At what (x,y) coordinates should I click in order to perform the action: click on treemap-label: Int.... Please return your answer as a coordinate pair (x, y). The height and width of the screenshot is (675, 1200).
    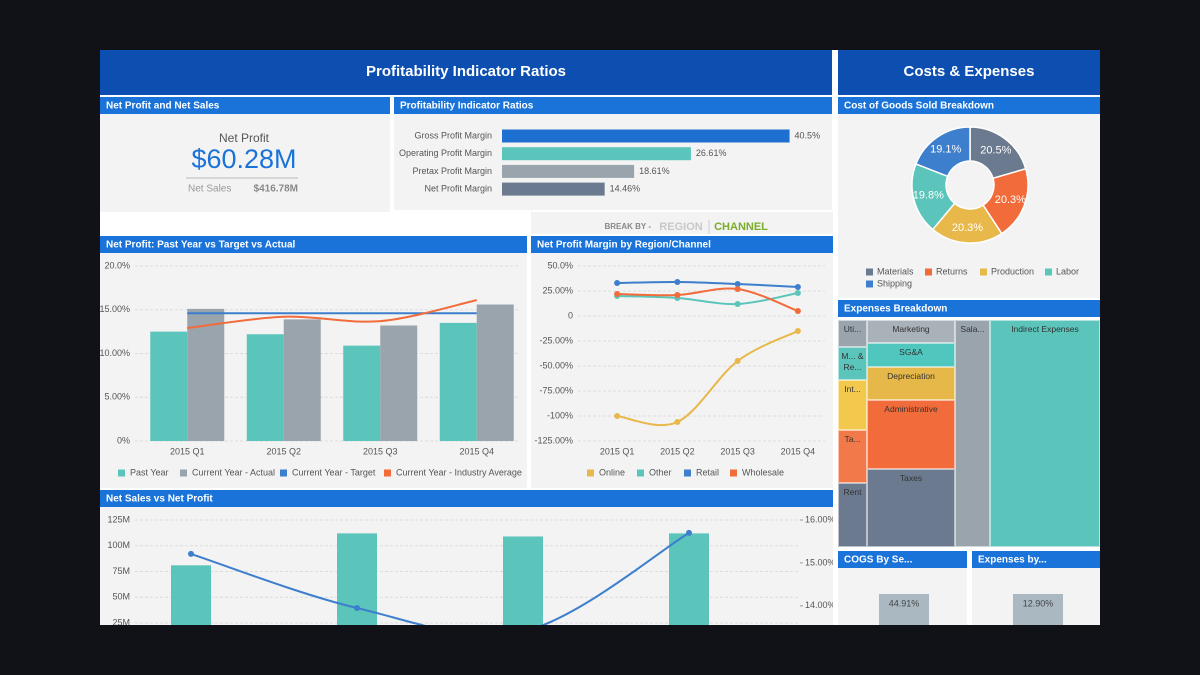
    Looking at the image, I should click on (852, 388).